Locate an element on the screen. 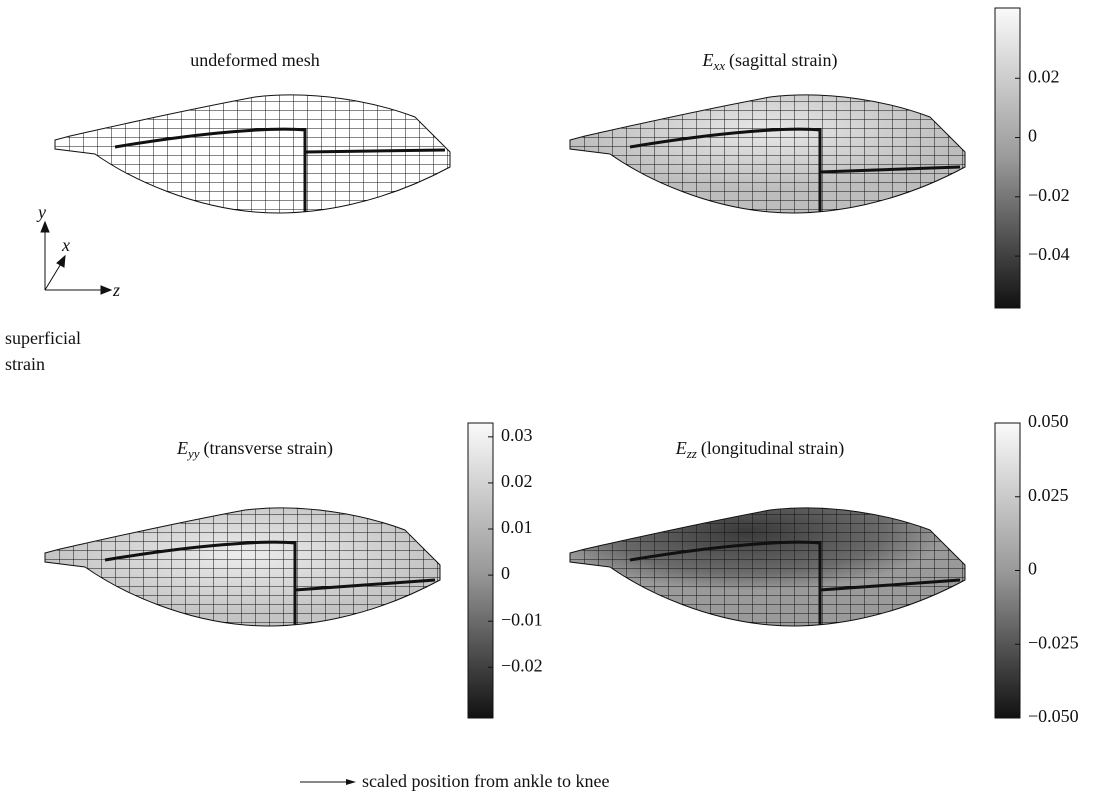 This screenshot has height=807, width=1101. colorbar-tick-label: 0.03 is located at coordinates (517, 435).